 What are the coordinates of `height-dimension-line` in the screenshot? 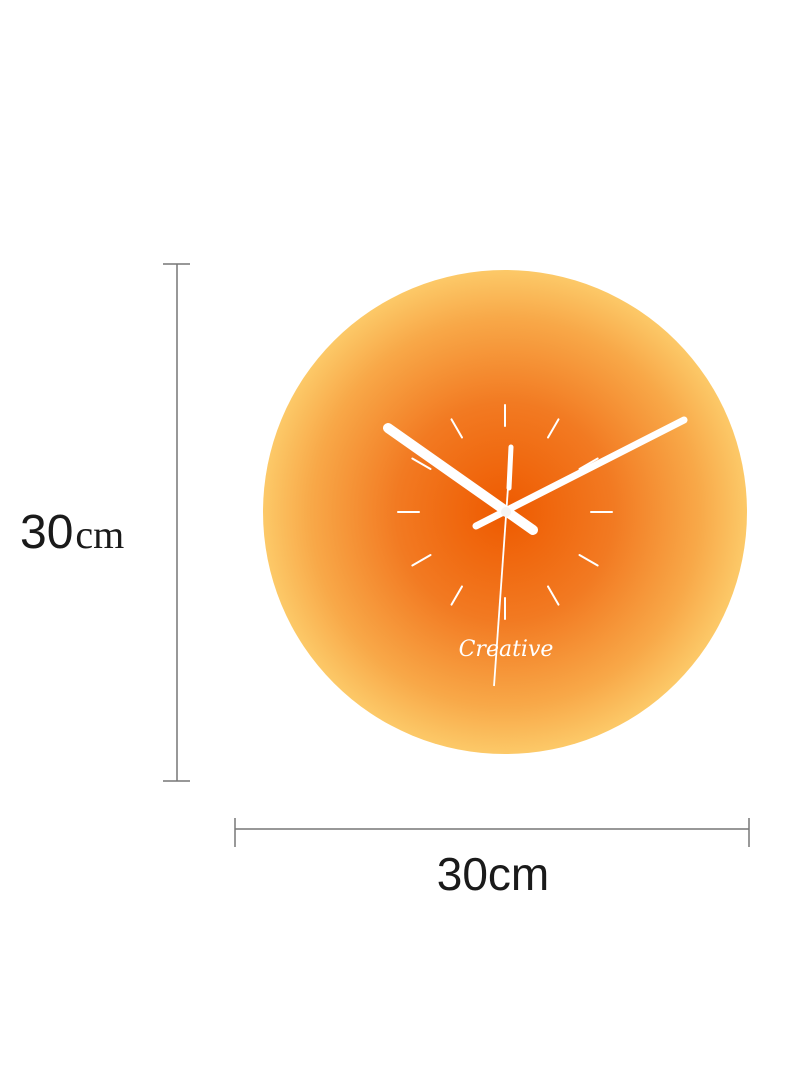 It's located at (176, 522).